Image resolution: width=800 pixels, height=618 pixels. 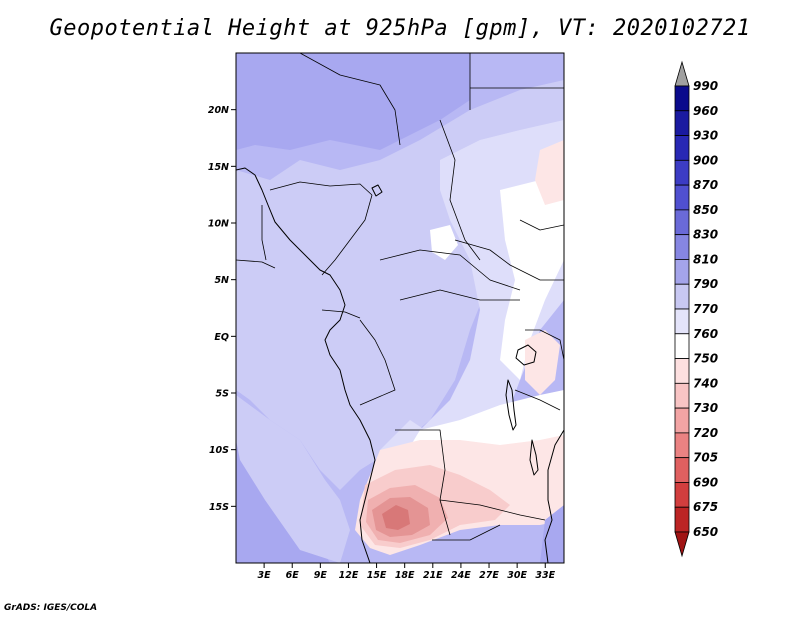 What do you see at coordinates (534, 457) in the screenshot?
I see `lake-malawi` at bounding box center [534, 457].